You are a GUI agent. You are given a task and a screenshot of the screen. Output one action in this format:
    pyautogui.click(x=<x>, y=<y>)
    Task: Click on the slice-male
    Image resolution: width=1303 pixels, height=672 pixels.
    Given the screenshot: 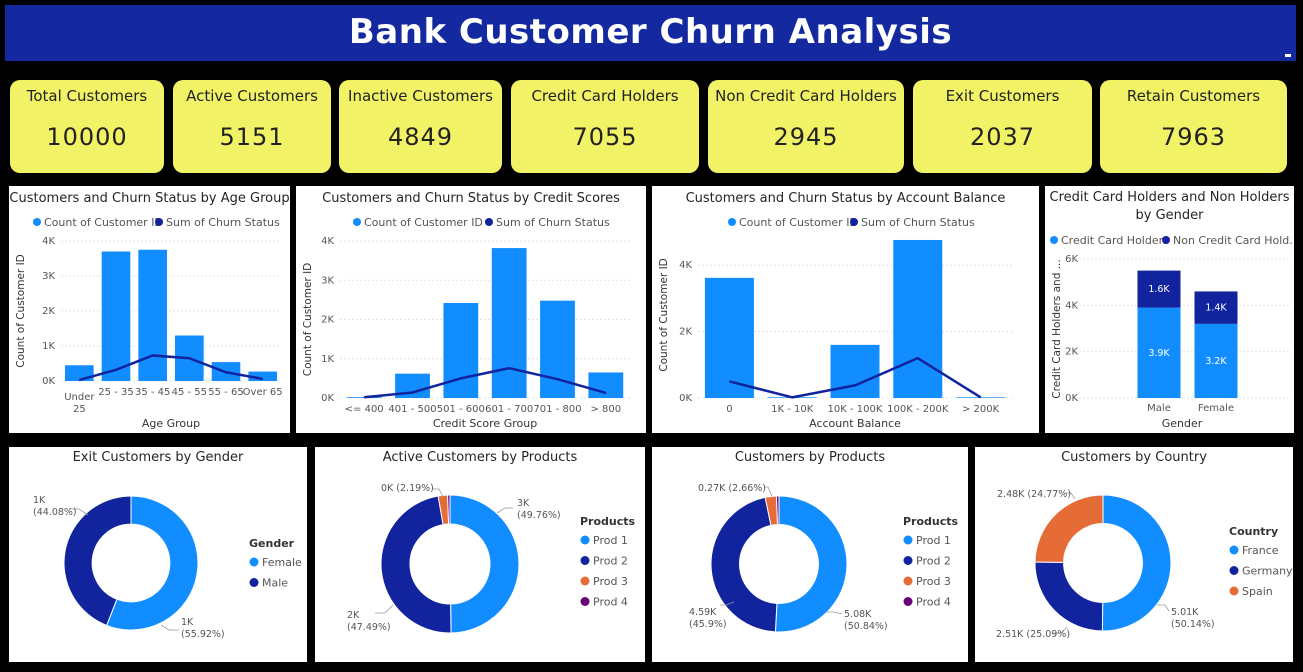 What is the action you would take?
    pyautogui.click(x=97, y=561)
    